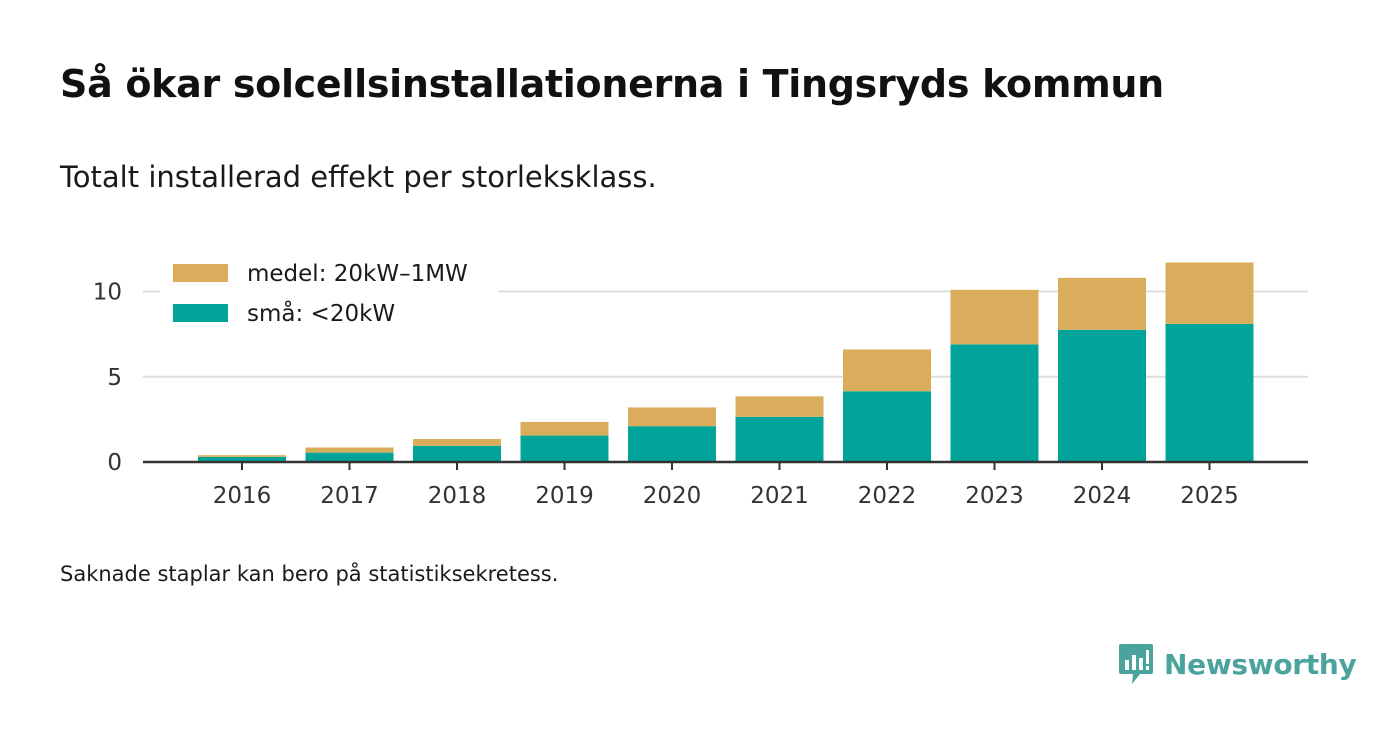  I want to click on newsworthy-logo-icon, so click(1136, 664).